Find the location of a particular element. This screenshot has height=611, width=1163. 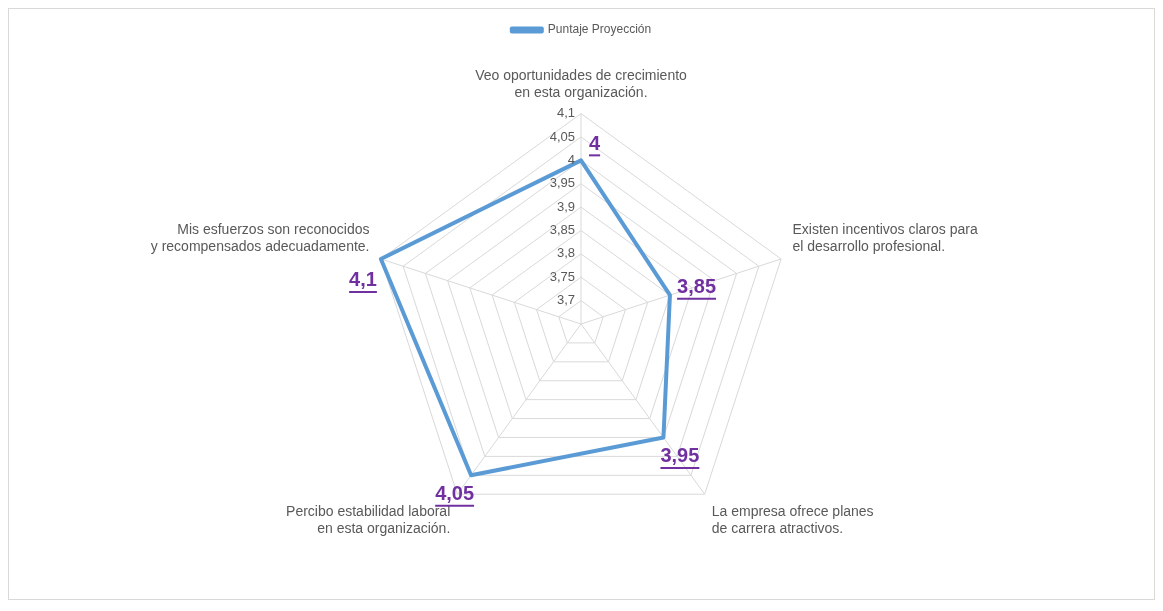

y-tick-label: 4,1 is located at coordinates (565, 113).